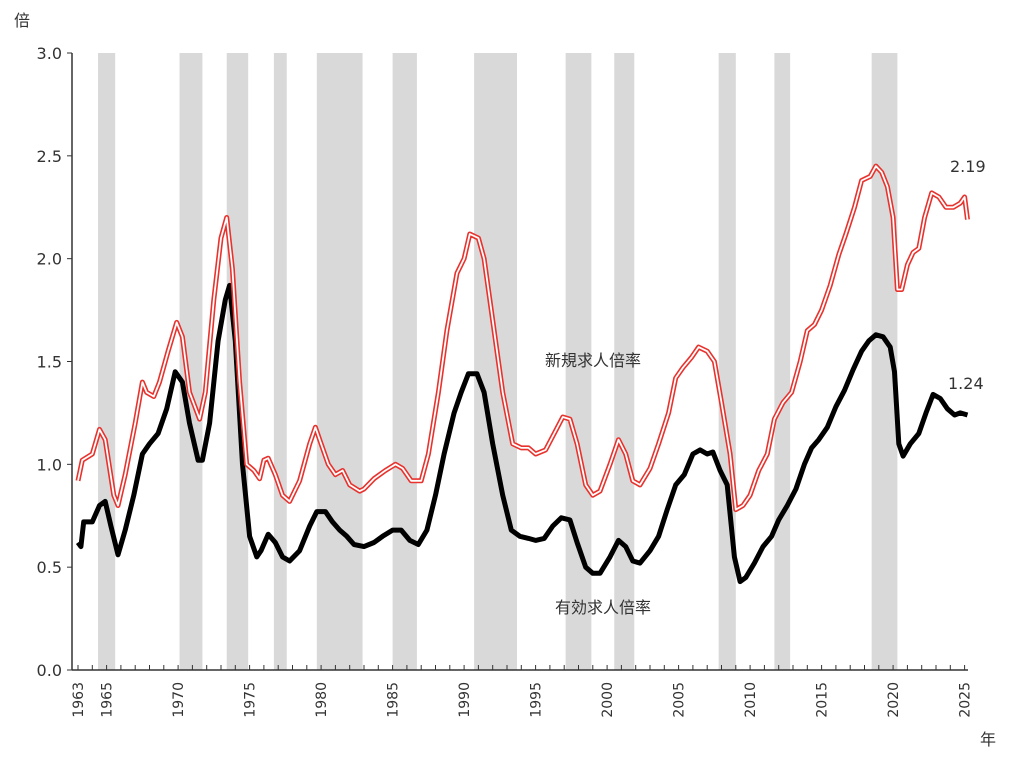  Describe the element at coordinates (988, 739) in the screenshot. I see `x-axis-unit-label: 年` at that location.